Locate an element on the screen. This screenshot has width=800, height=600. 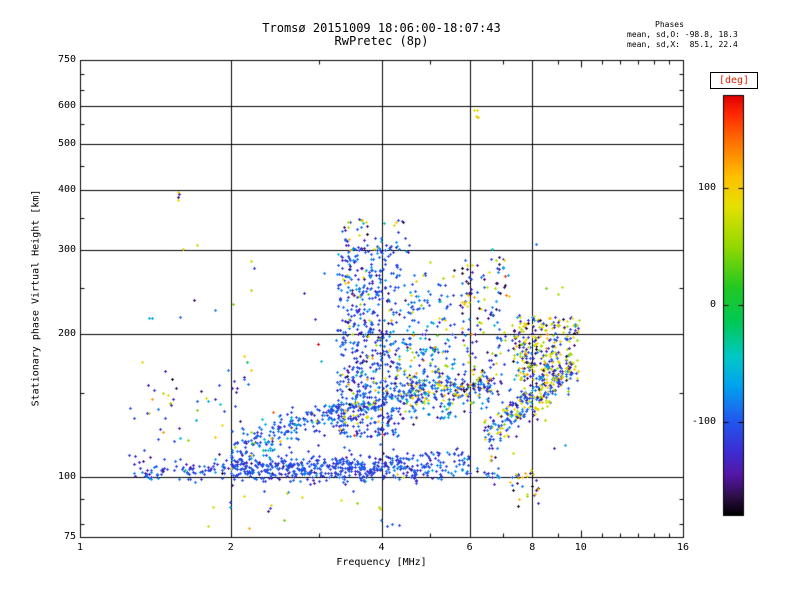
phases-mean-sd-o: mean, sd,O: -98.8, 18.3 is located at coordinates (682, 34).